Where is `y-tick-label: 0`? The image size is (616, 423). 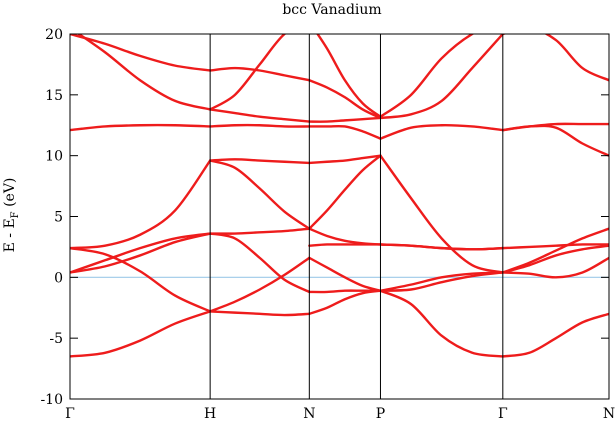 y-tick-label: 0 is located at coordinates (58, 278).